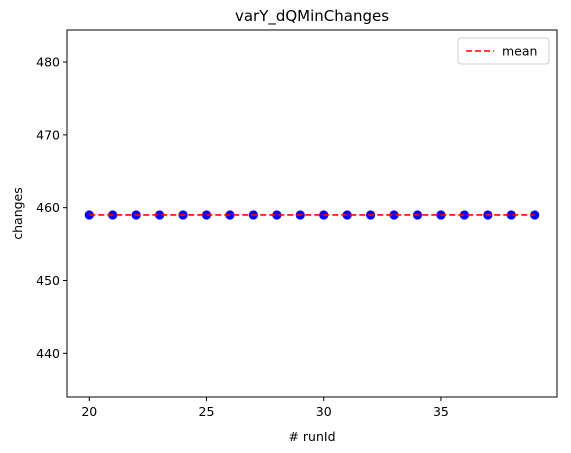  What do you see at coordinates (89, 411) in the screenshot?
I see `x-tick-label: 20` at bounding box center [89, 411].